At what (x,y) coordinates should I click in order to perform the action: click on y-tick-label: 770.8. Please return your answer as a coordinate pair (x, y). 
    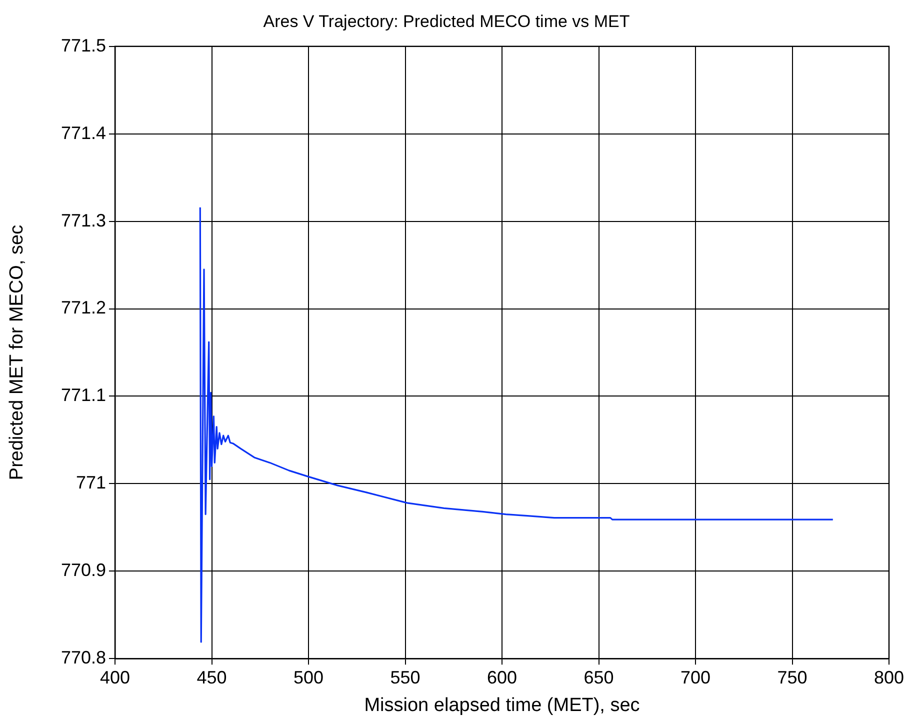
    Looking at the image, I should click on (83, 658).